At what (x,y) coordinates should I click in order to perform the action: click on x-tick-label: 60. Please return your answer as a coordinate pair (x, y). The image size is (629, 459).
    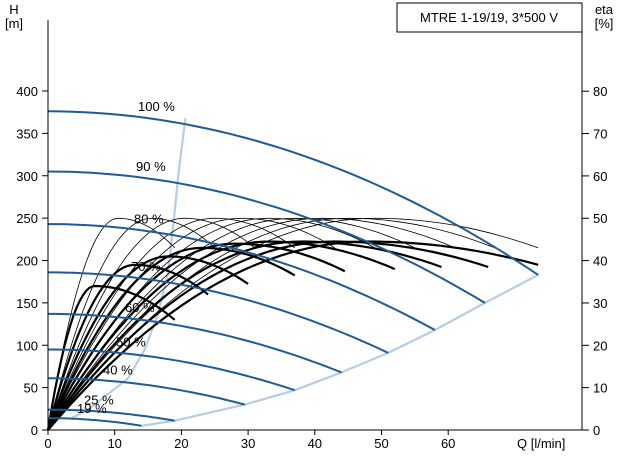
    Looking at the image, I should click on (448, 443).